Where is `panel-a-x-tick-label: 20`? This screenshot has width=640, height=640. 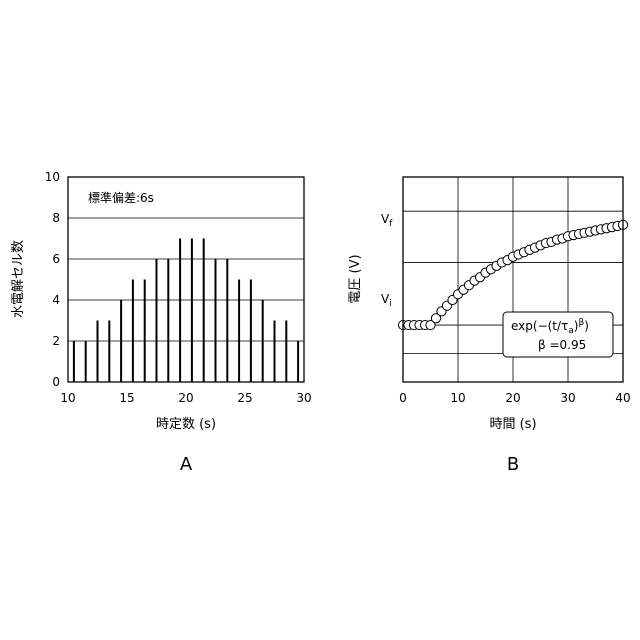 panel-a-x-tick-label: 20 is located at coordinates (185, 398).